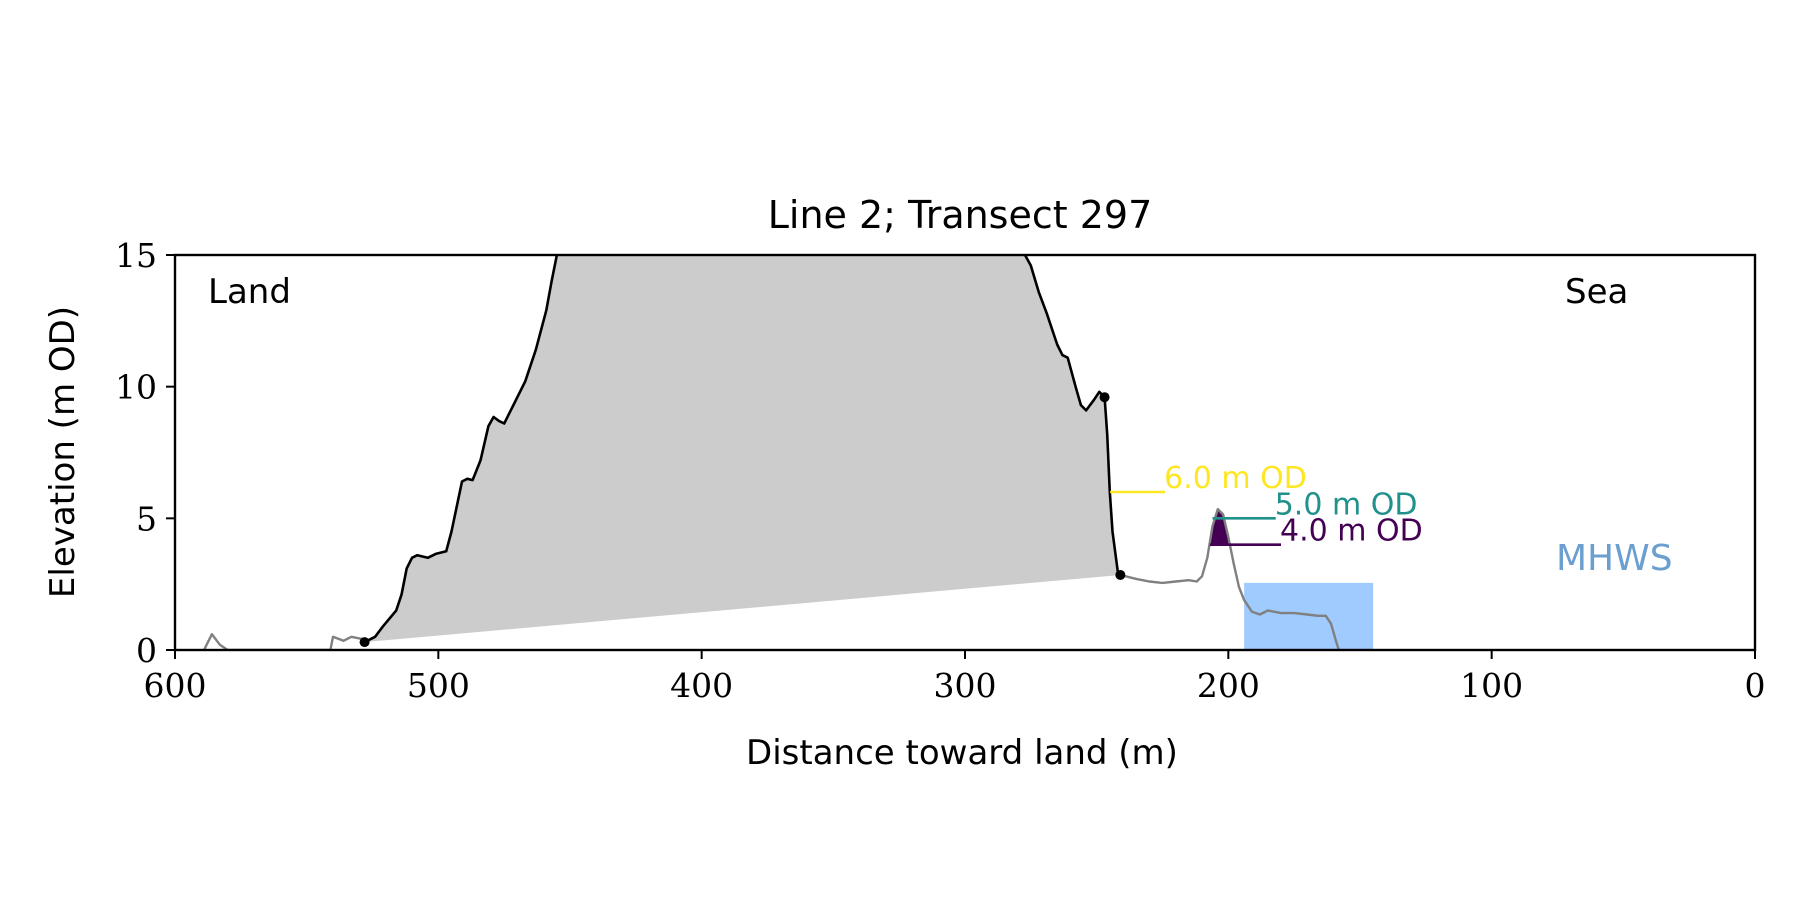  What do you see at coordinates (1755, 685) in the screenshot?
I see `x-tick-label-0: 0` at bounding box center [1755, 685].